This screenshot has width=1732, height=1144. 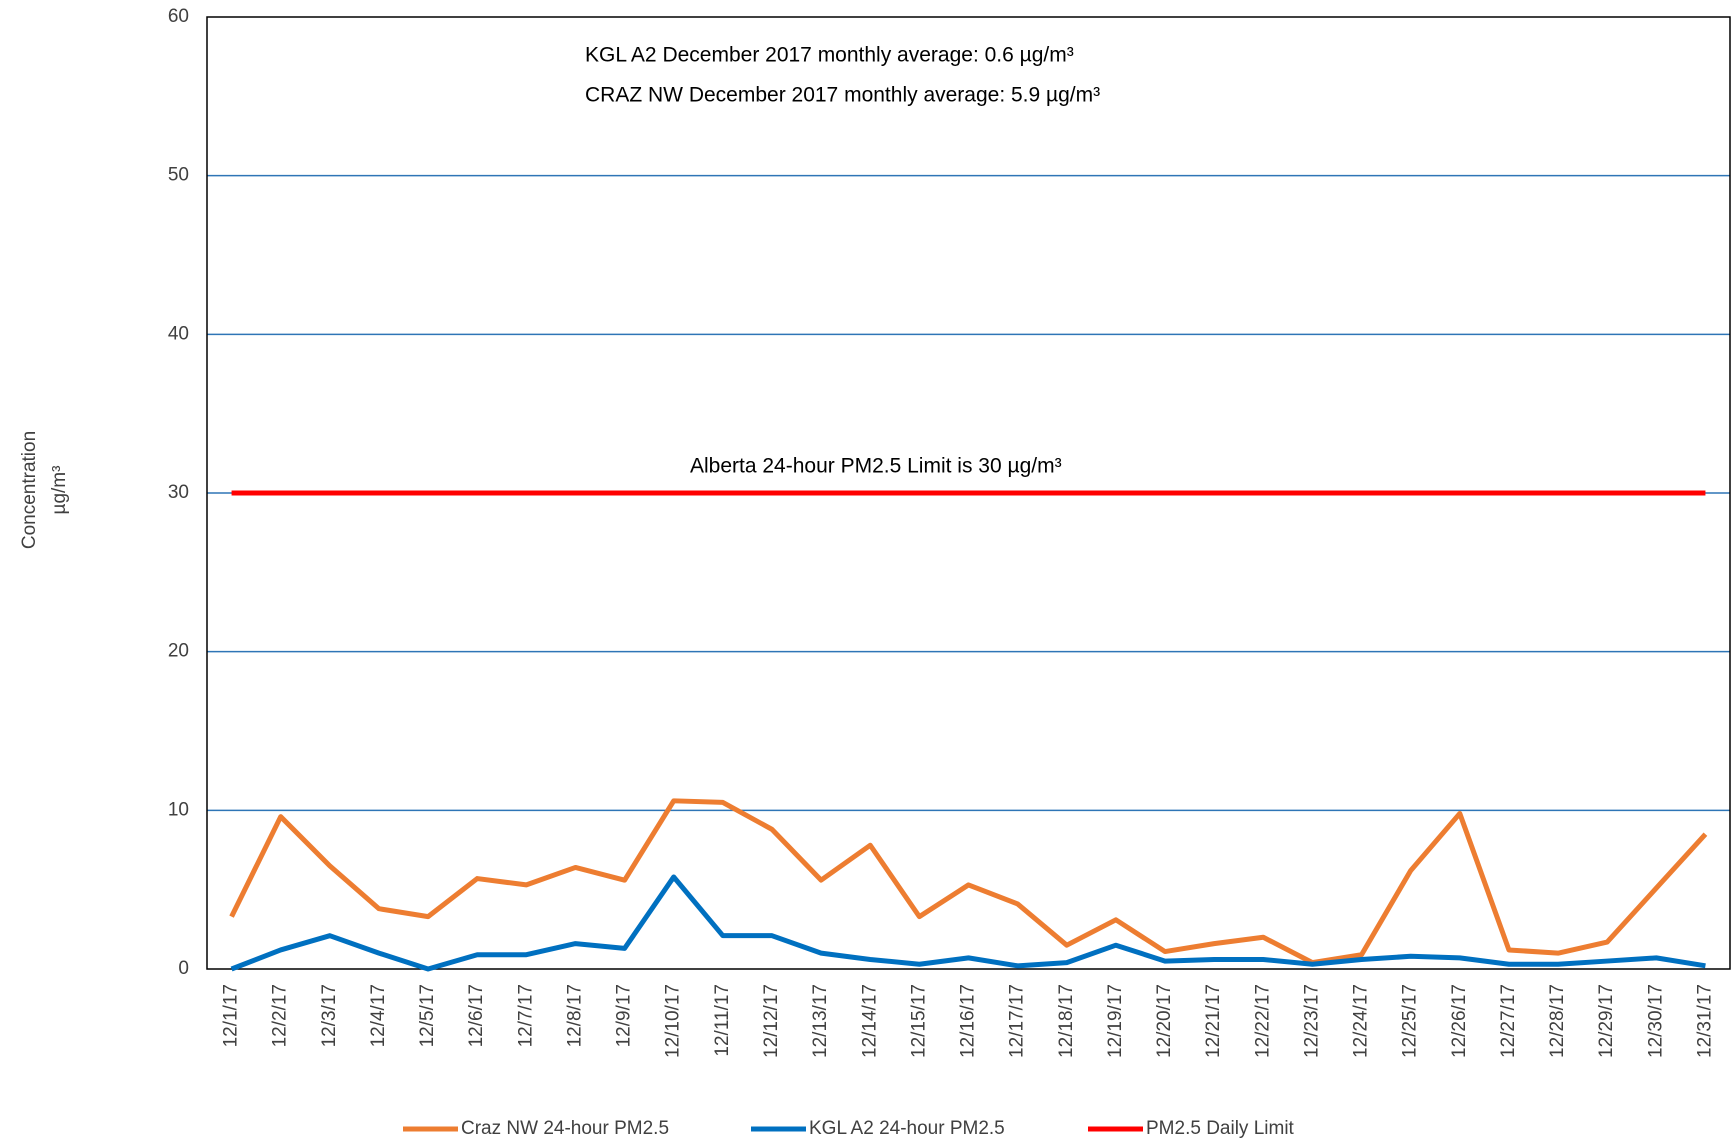 I want to click on x-tick-label: 12/6/17, so click(x=476, y=1015).